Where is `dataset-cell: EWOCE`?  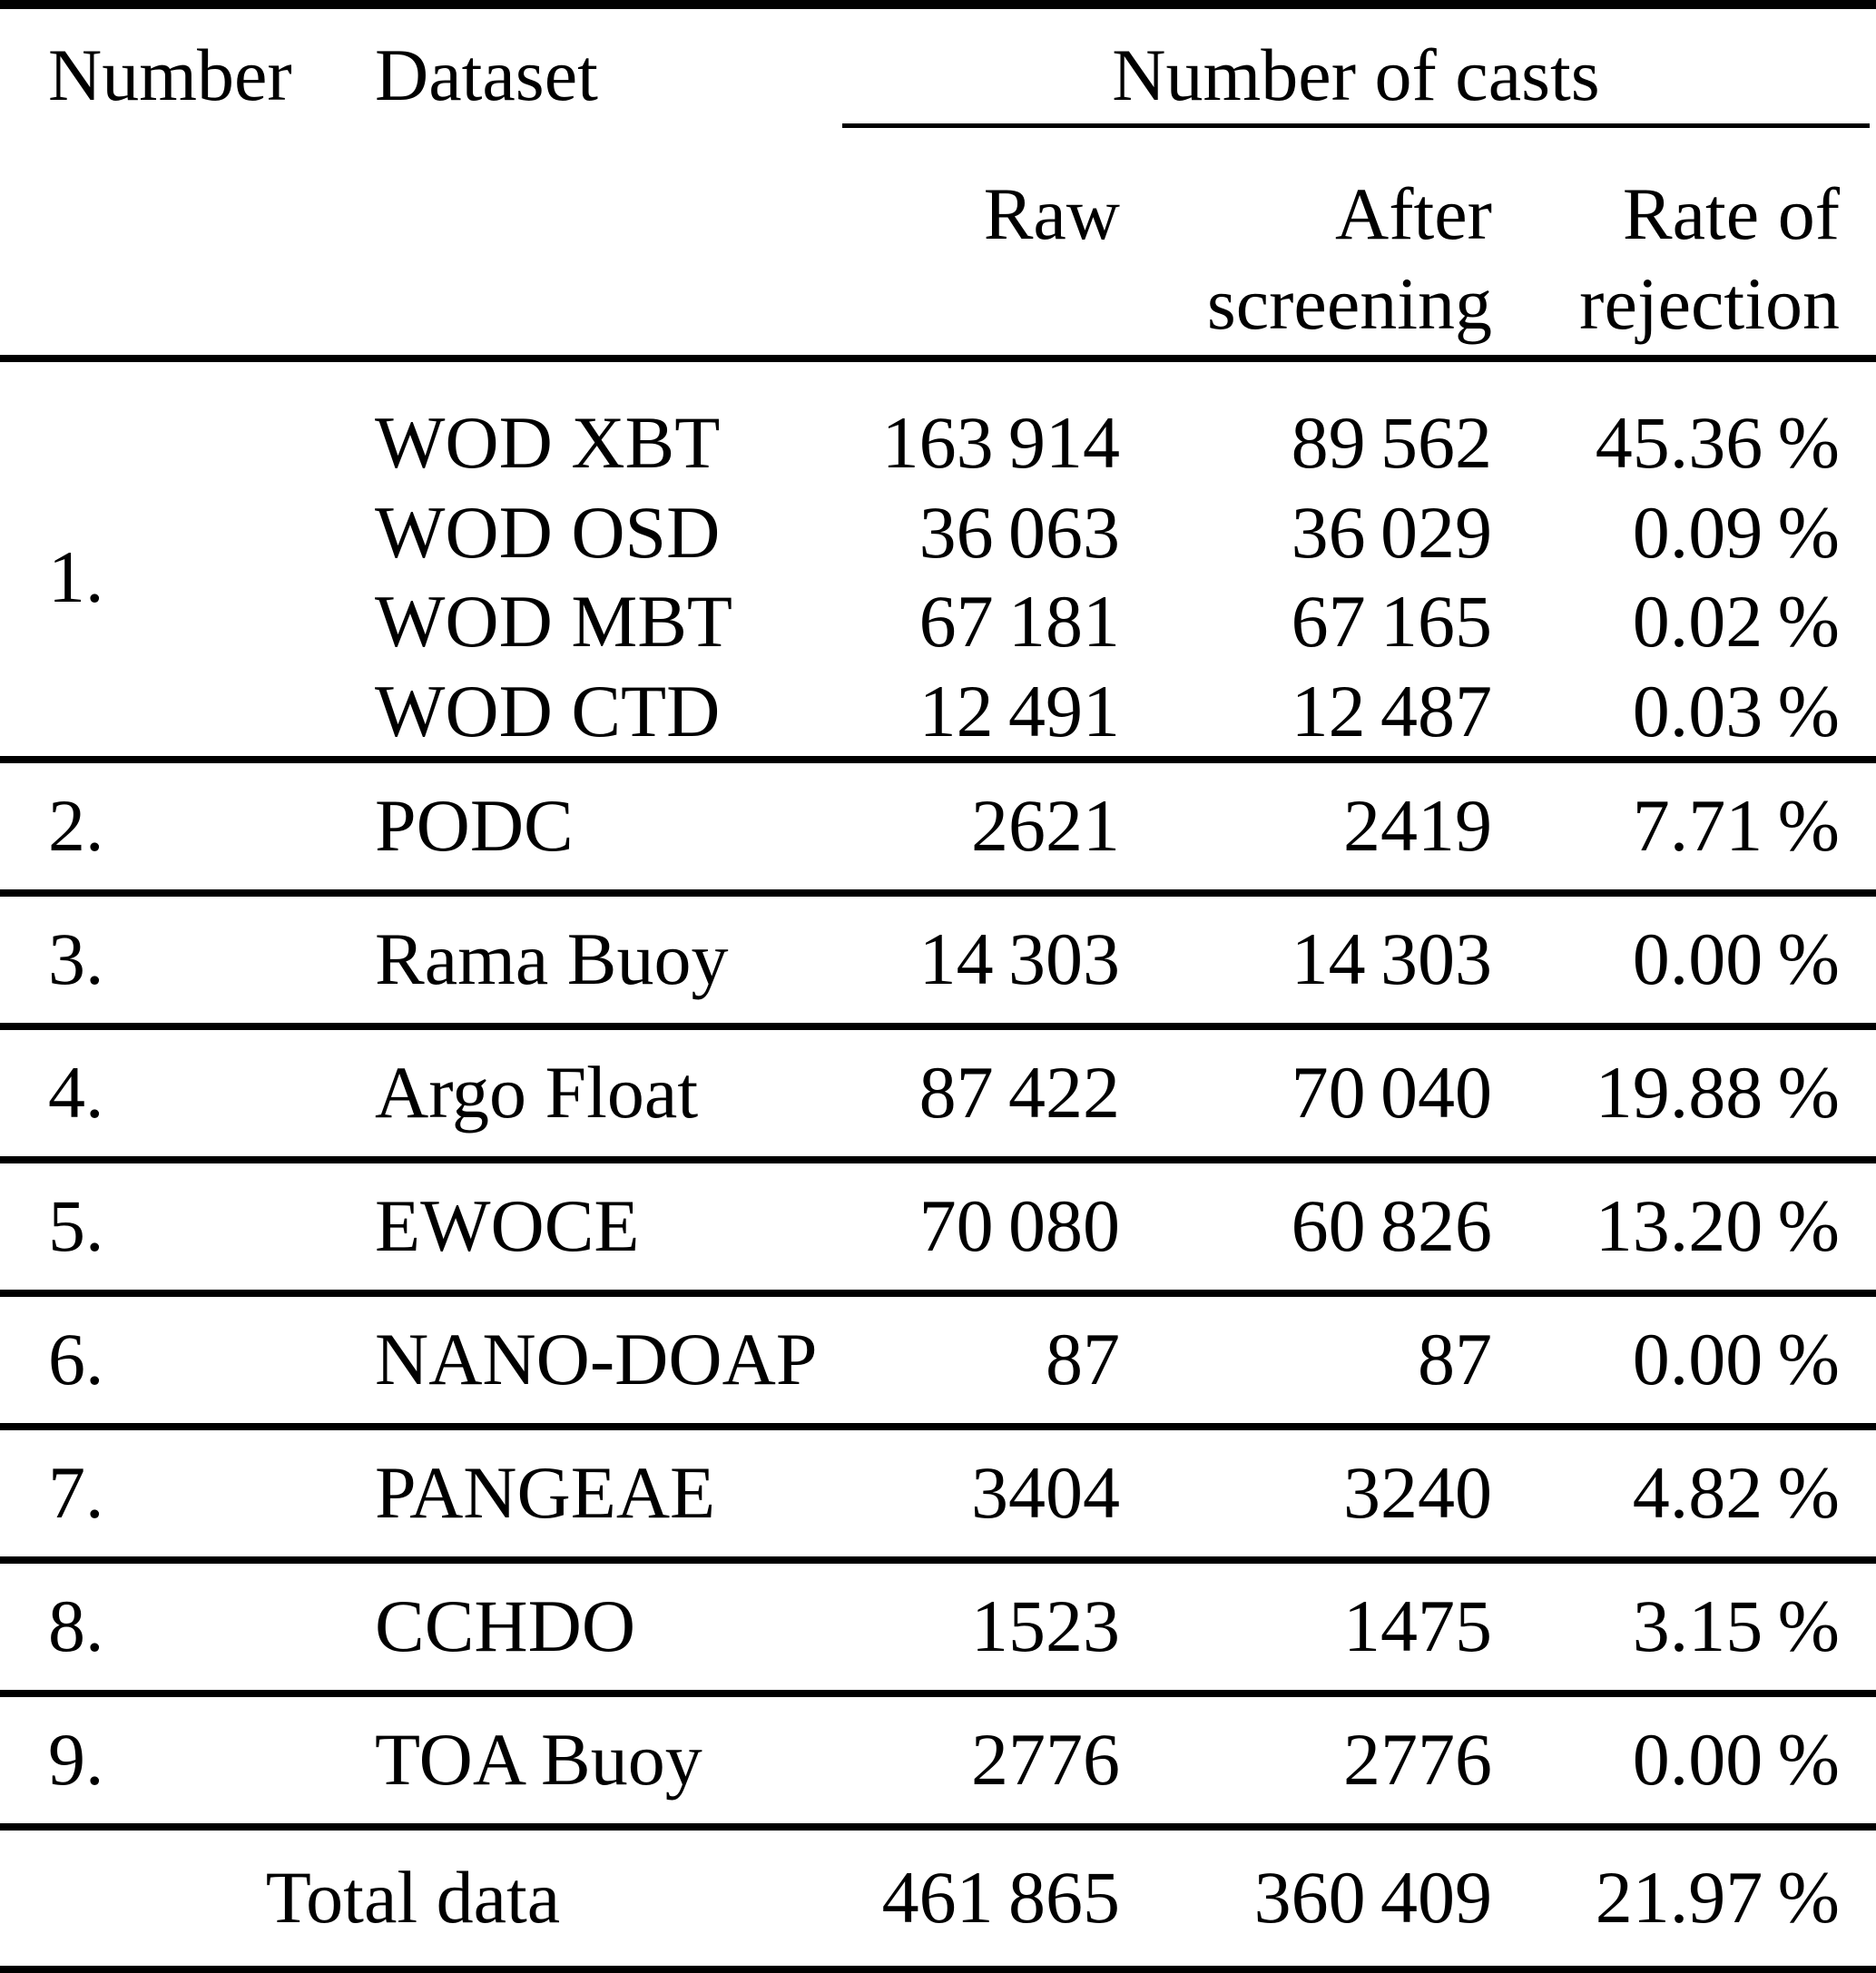 dataset-cell: EWOCE is located at coordinates (508, 1226).